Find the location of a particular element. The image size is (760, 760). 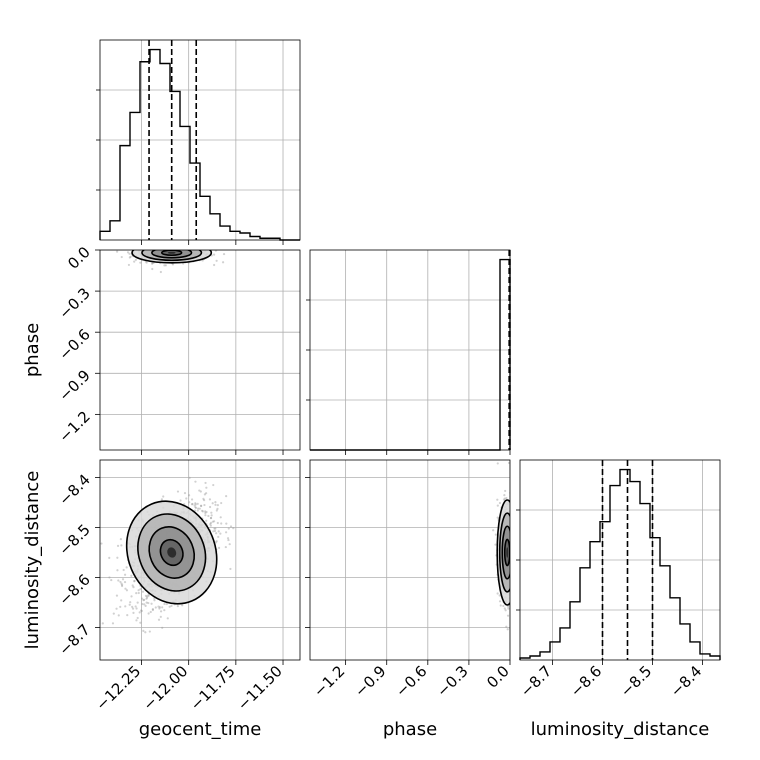

hist-outline-phase is located at coordinates (410, 354).